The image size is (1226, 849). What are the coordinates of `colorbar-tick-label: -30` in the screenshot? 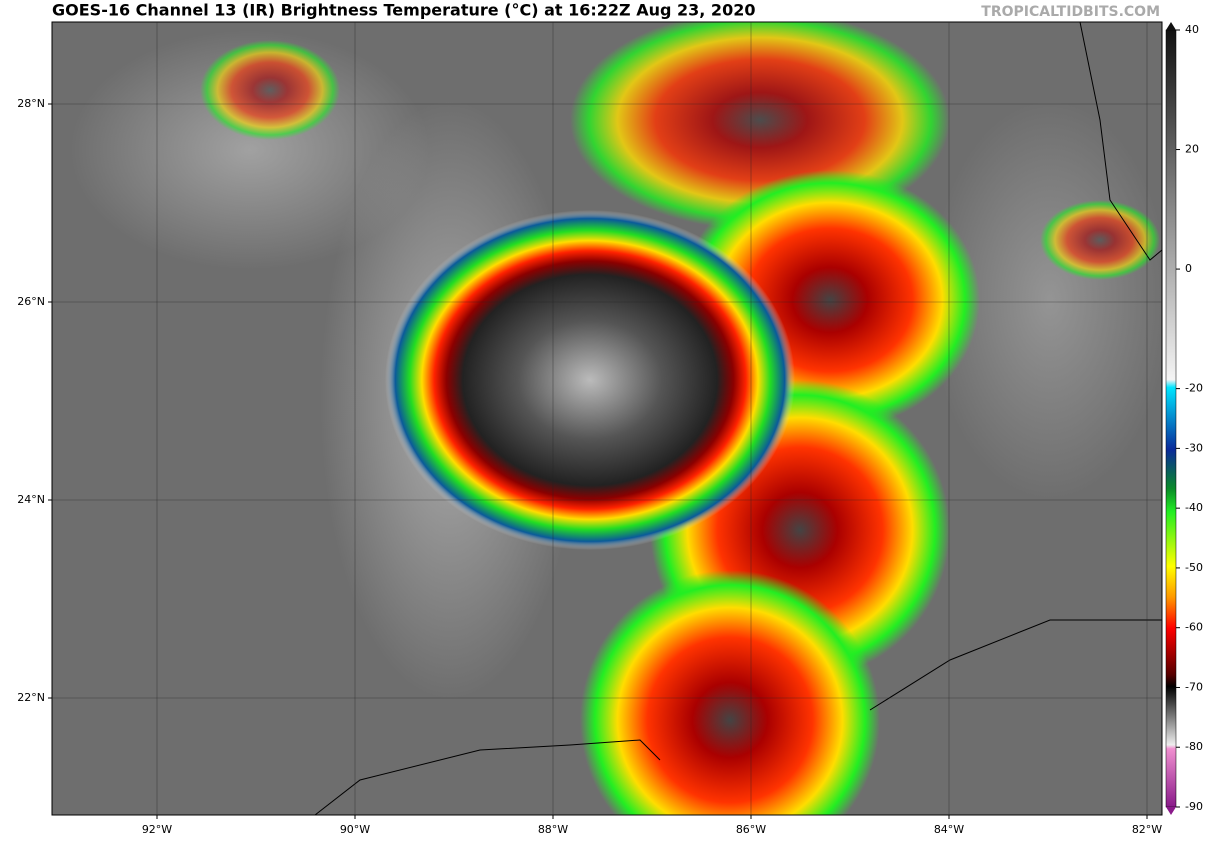 It's located at (1194, 447).